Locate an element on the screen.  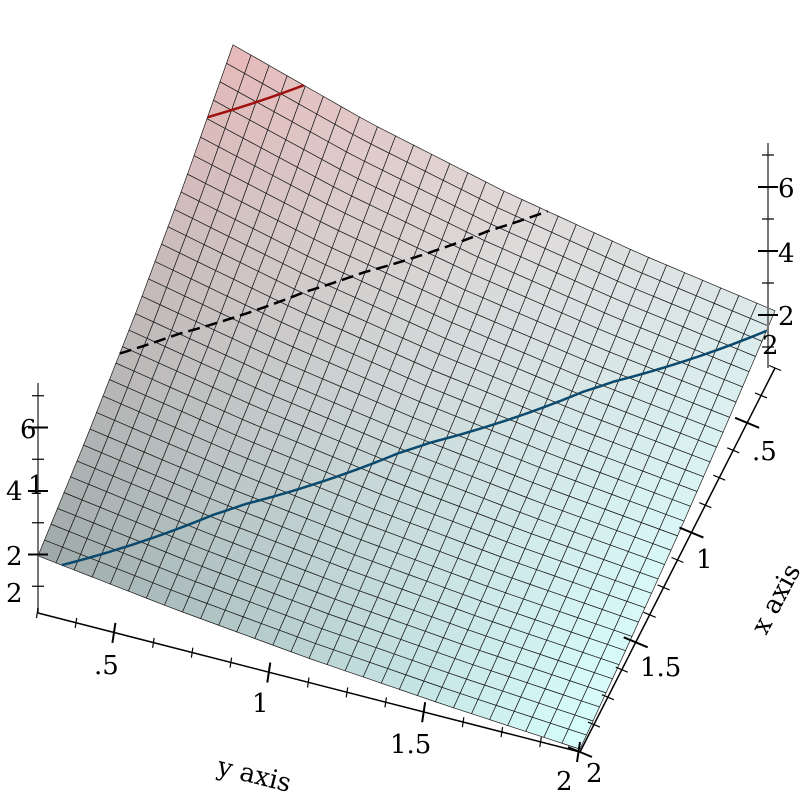
x-axis-title: x axis is located at coordinates (777, 599).